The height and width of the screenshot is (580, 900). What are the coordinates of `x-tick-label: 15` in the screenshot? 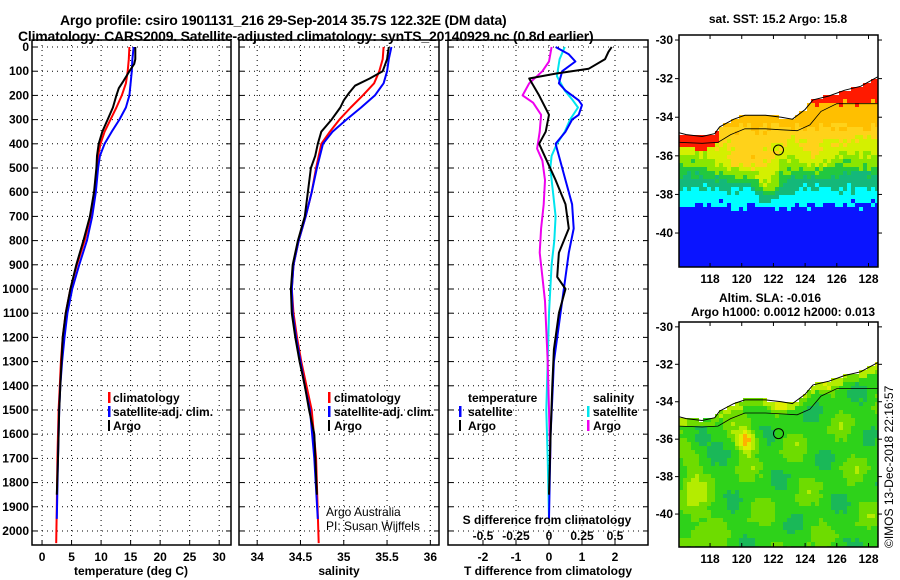 It's located at (131, 557).